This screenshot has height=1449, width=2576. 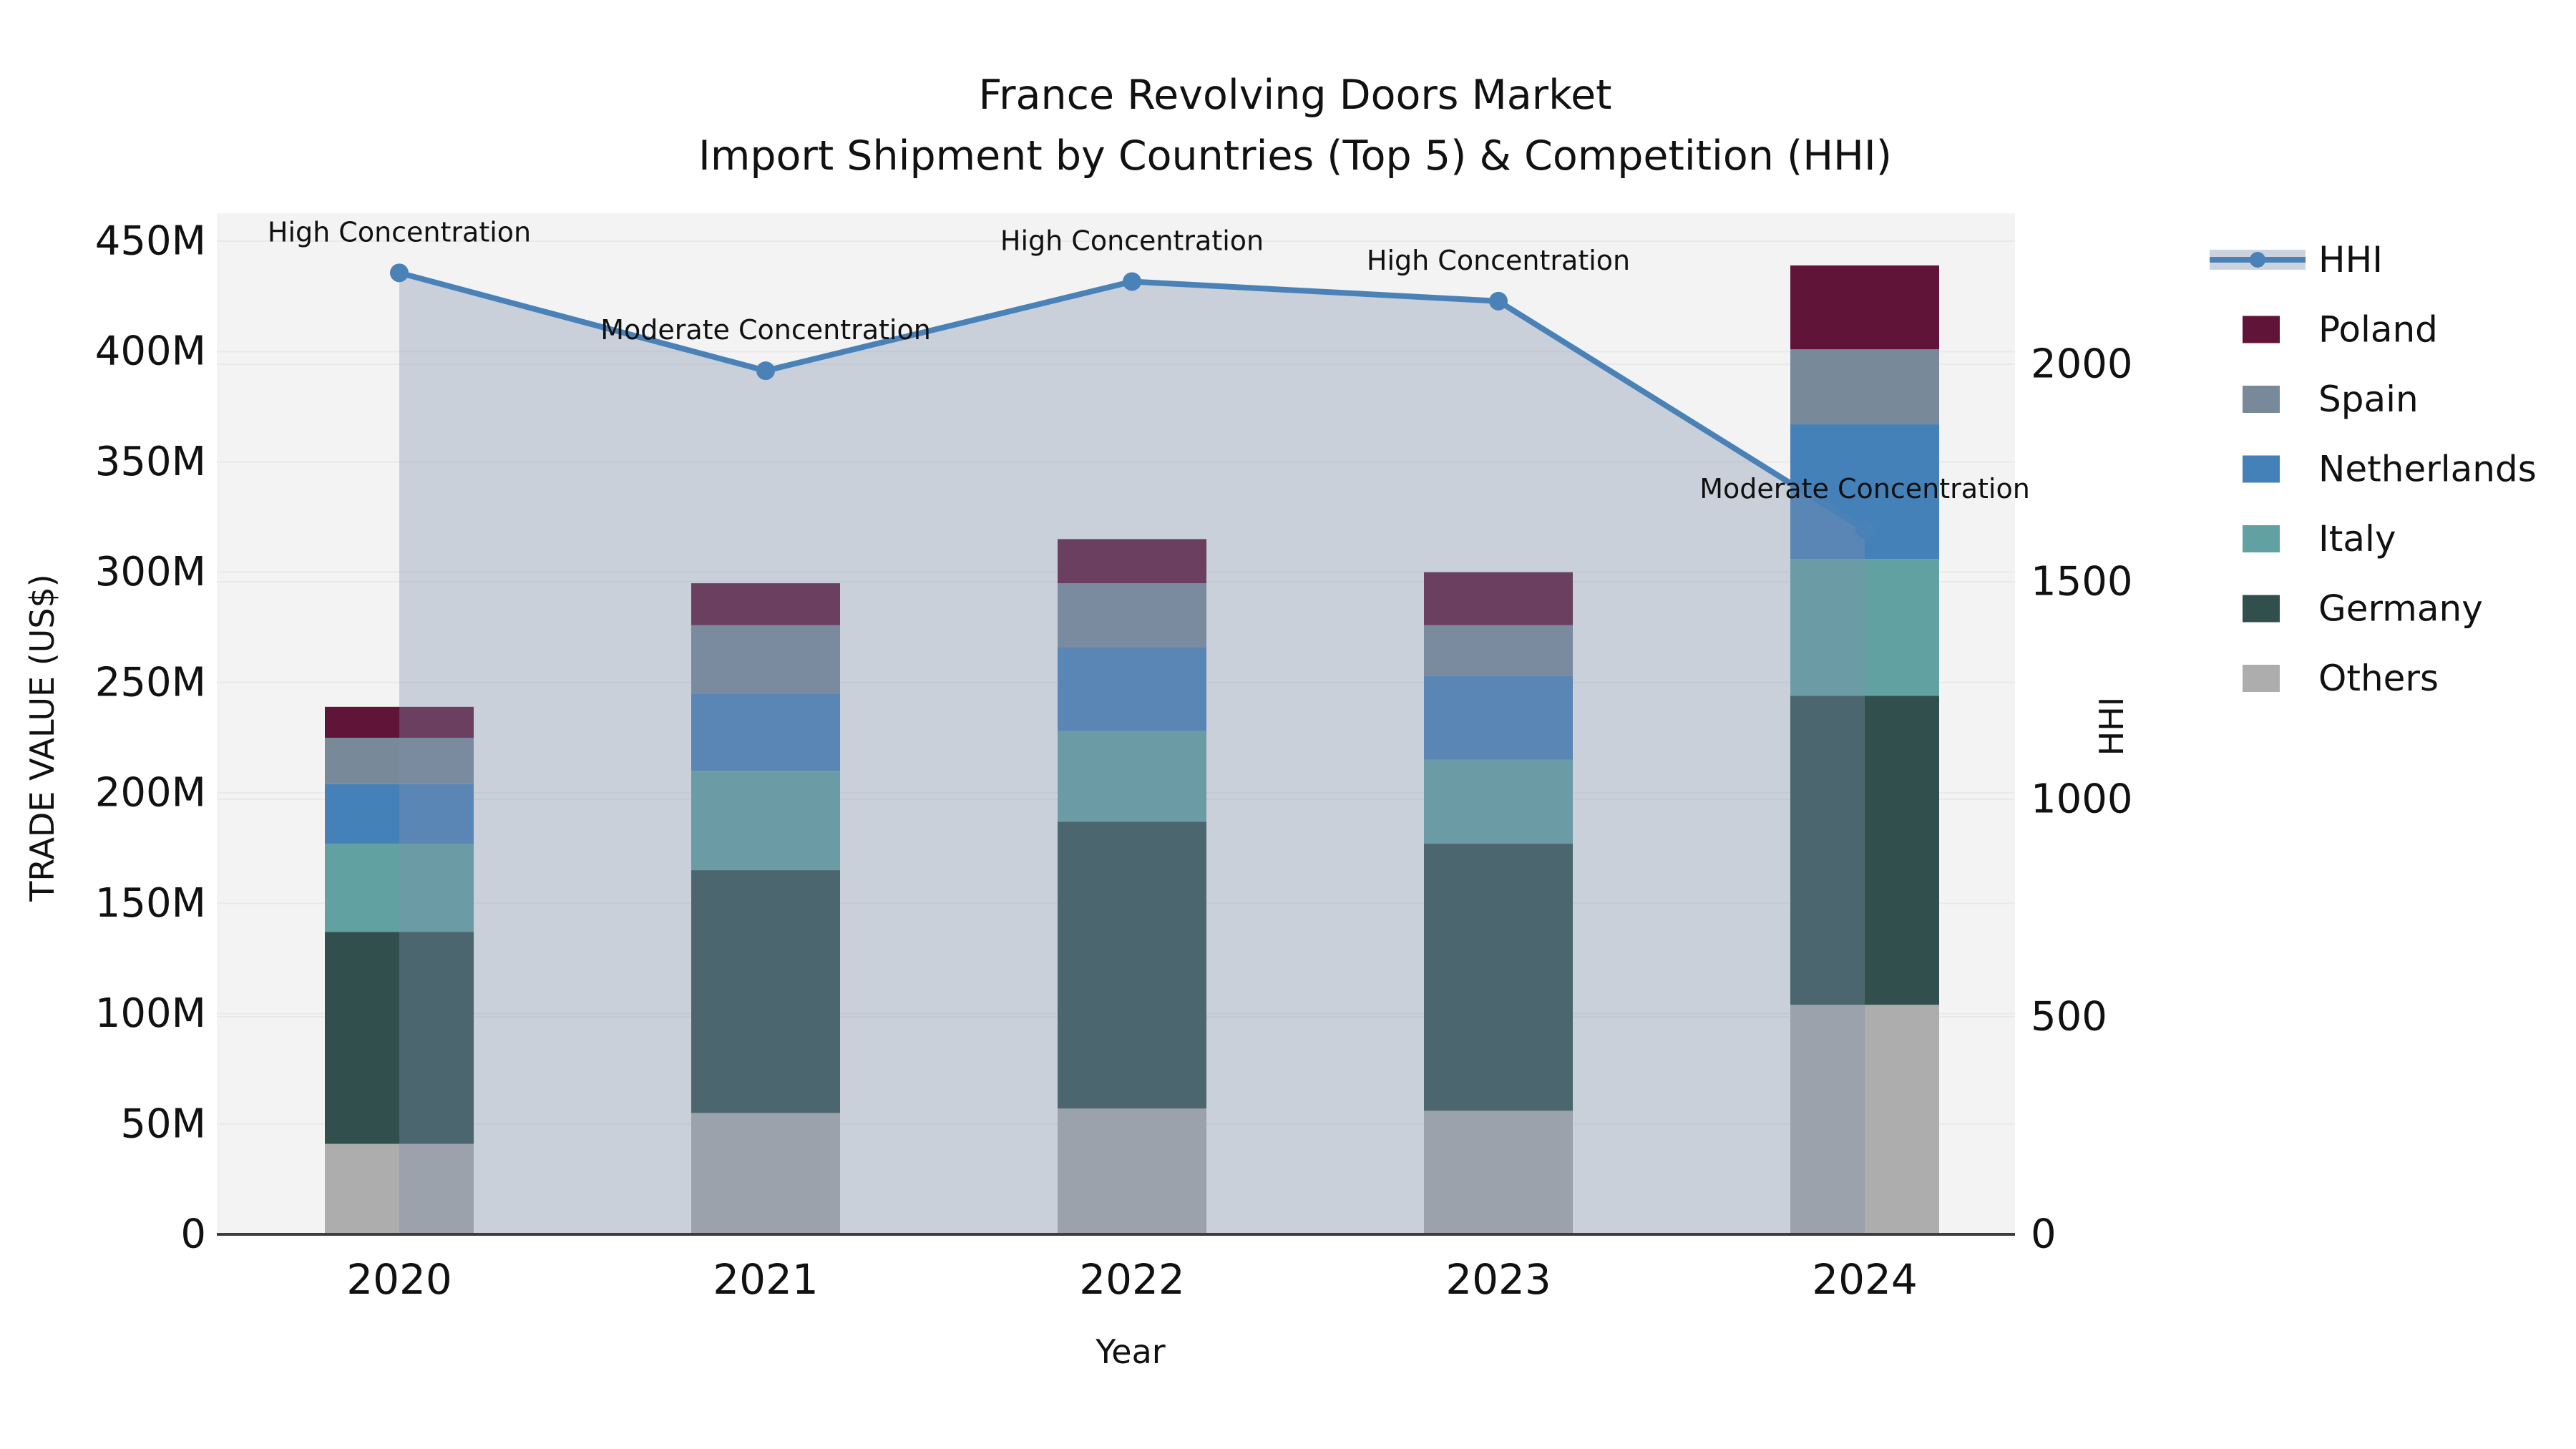 What do you see at coordinates (1132, 561) in the screenshot?
I see `bar-segment-2022-poland` at bounding box center [1132, 561].